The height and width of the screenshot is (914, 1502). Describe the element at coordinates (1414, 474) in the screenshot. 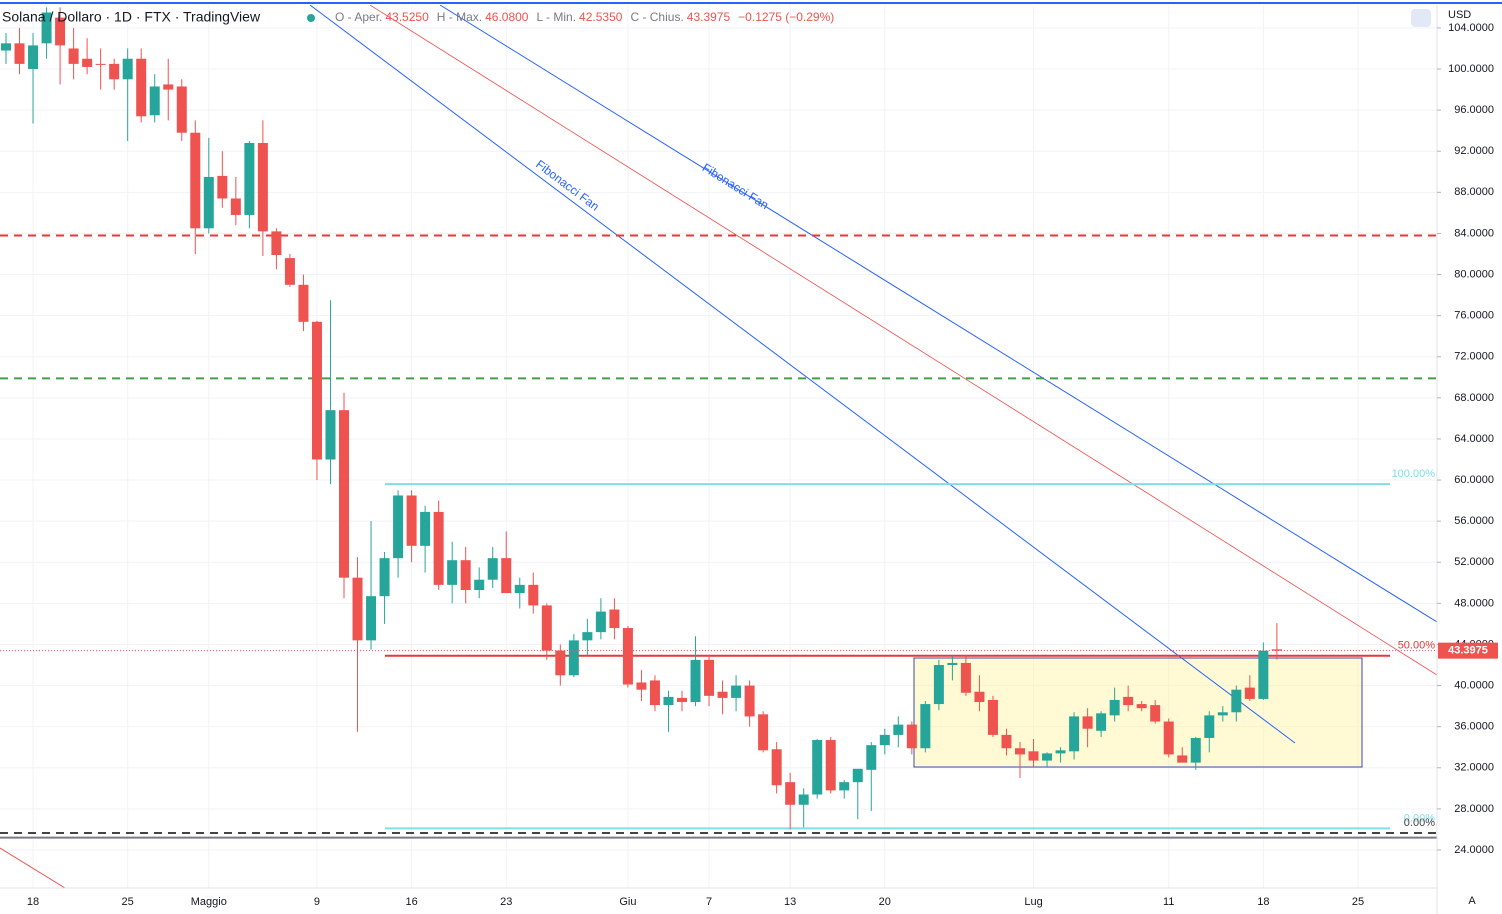

I see `fib-label: 100.00%` at that location.